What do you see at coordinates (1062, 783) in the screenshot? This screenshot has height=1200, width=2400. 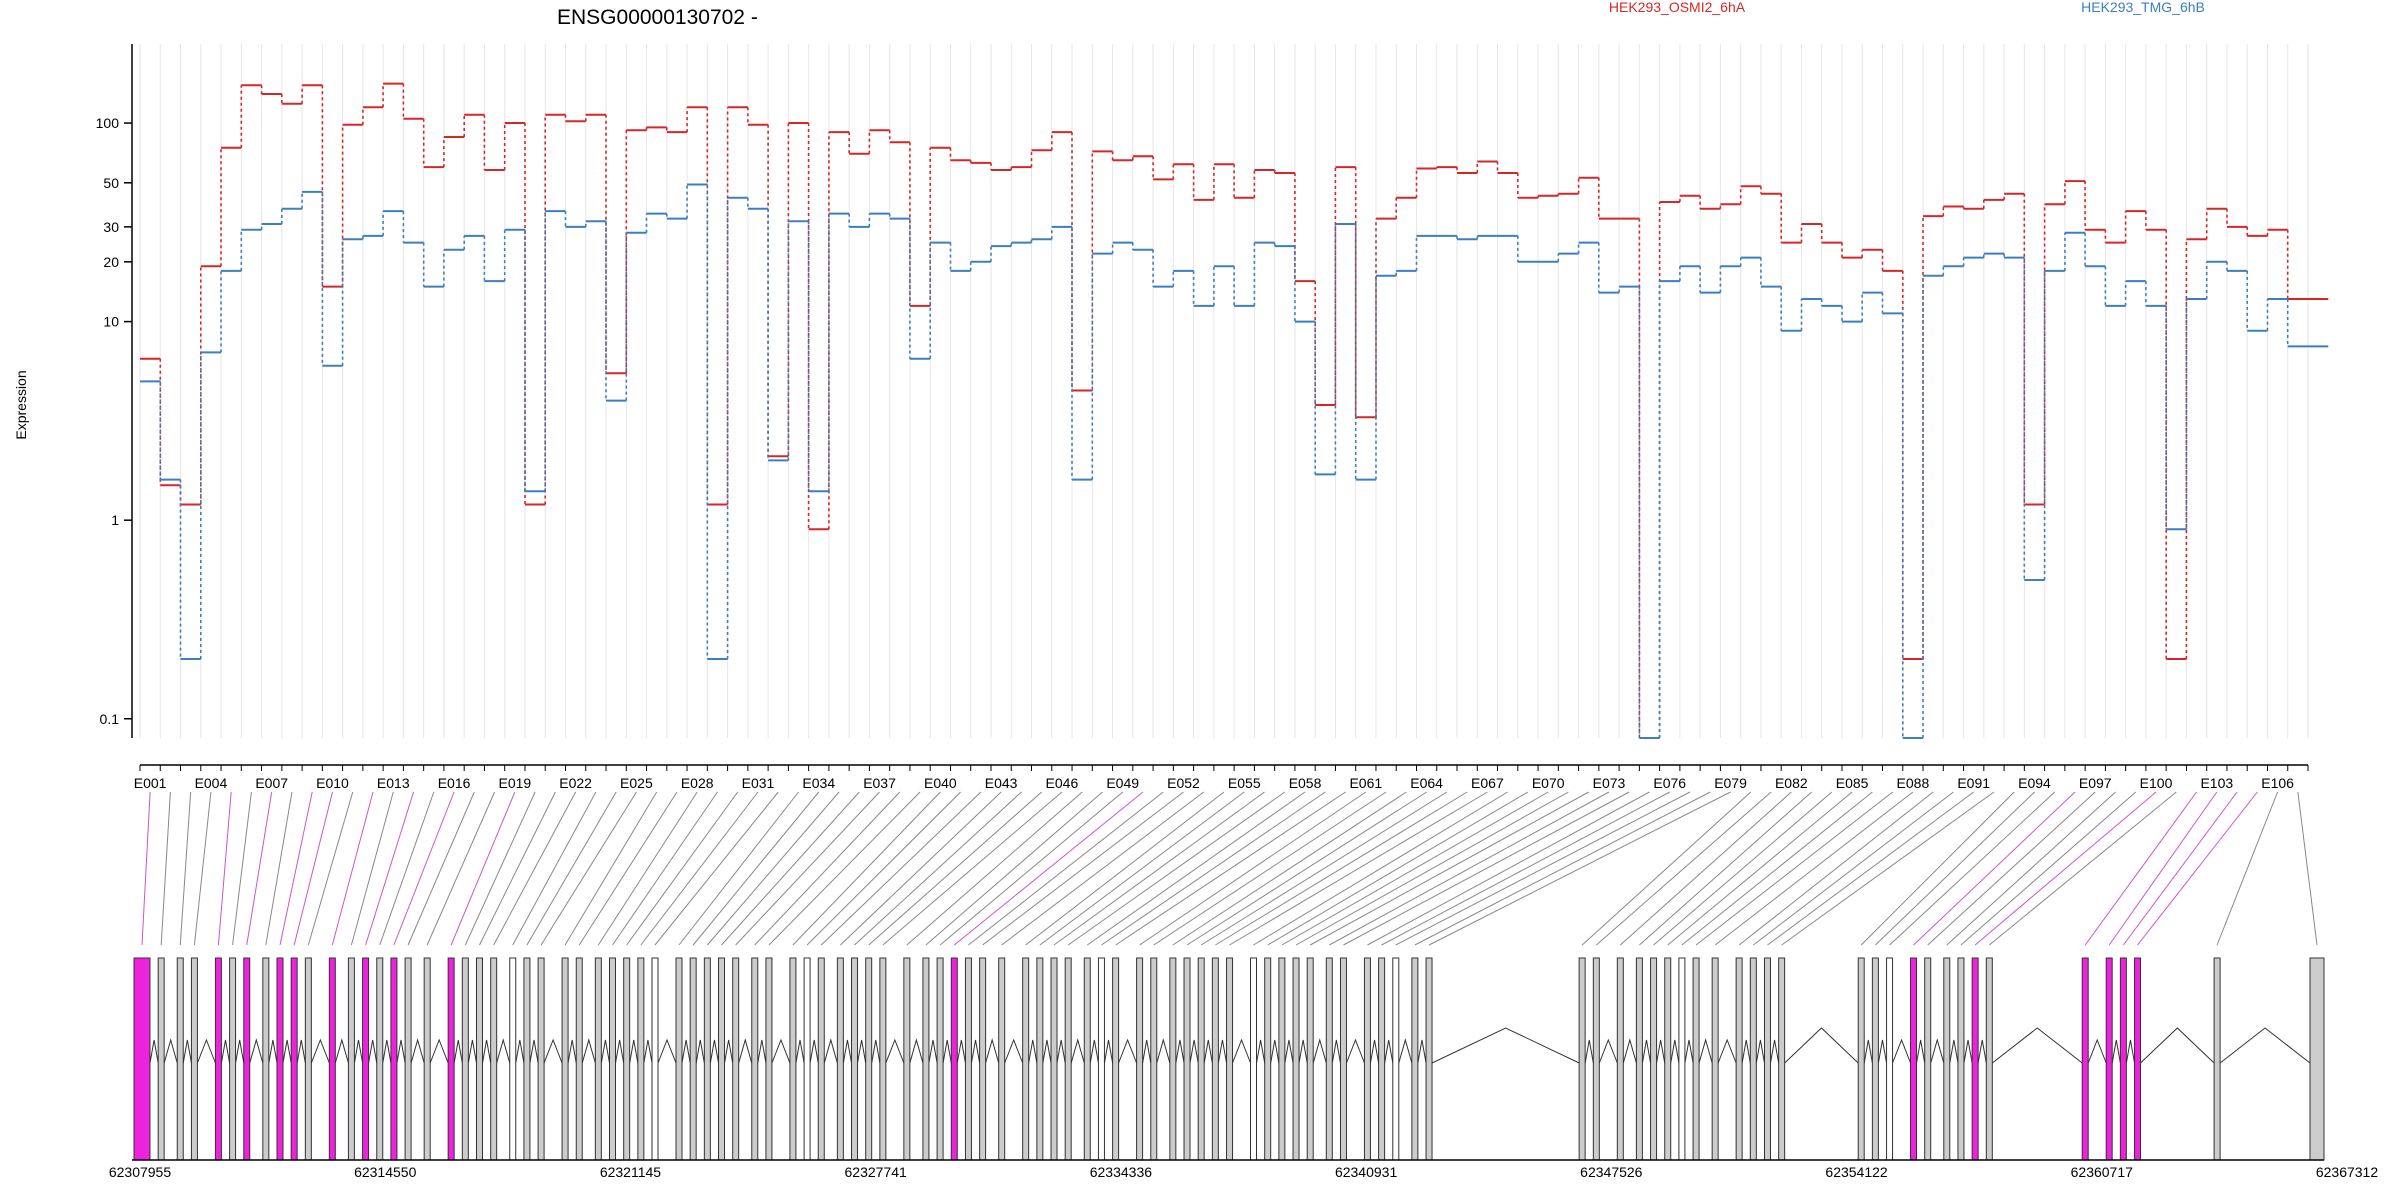 I see `x-tick-label: E046` at bounding box center [1062, 783].